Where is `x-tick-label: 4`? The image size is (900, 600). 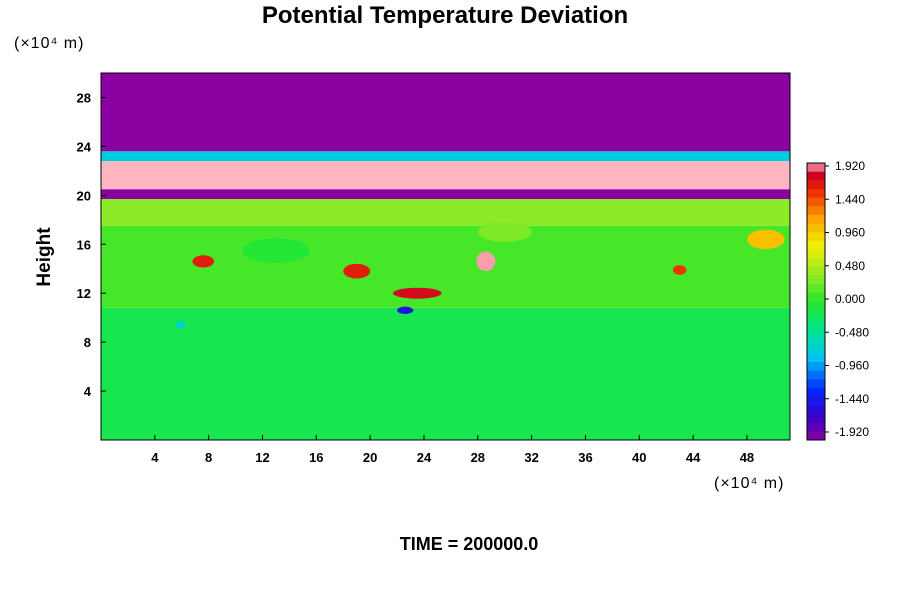
x-tick-label: 4 is located at coordinates (155, 457).